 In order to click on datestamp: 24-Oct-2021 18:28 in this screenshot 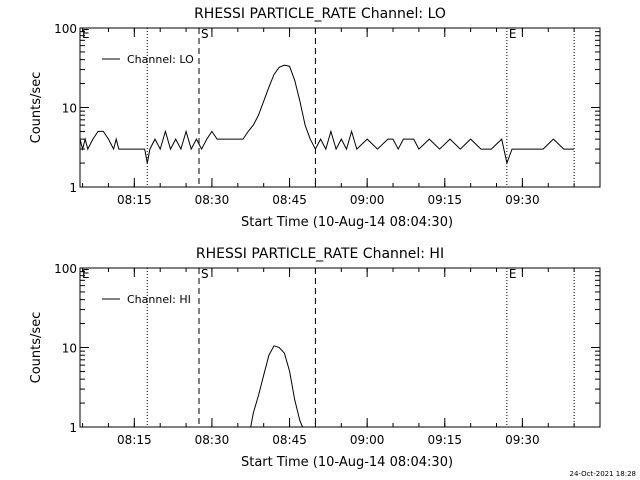, I will do `click(602, 474)`.